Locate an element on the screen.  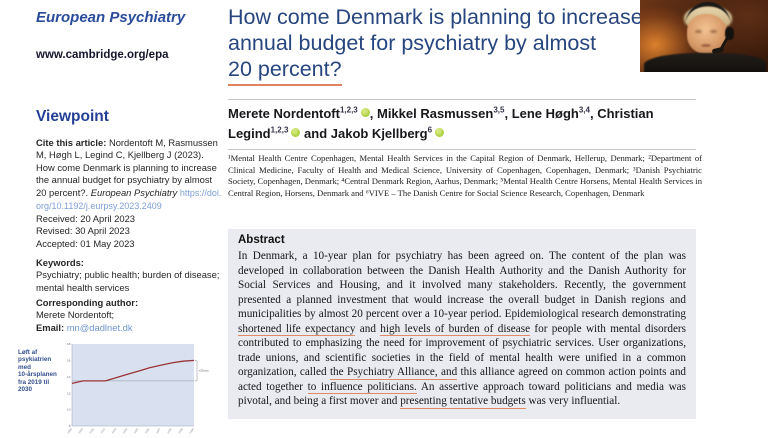
svg-text: 2026 is located at coordinates (147, 430).